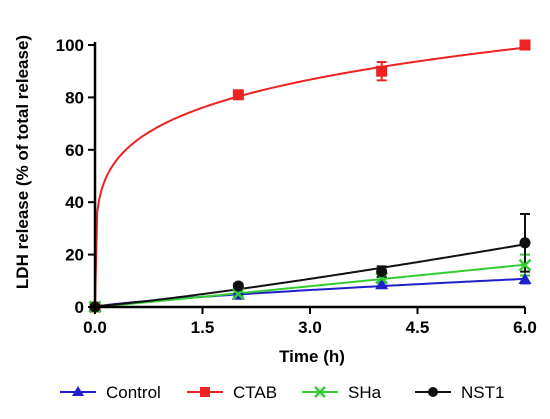  I want to click on legend-label: NST1, so click(482, 392).